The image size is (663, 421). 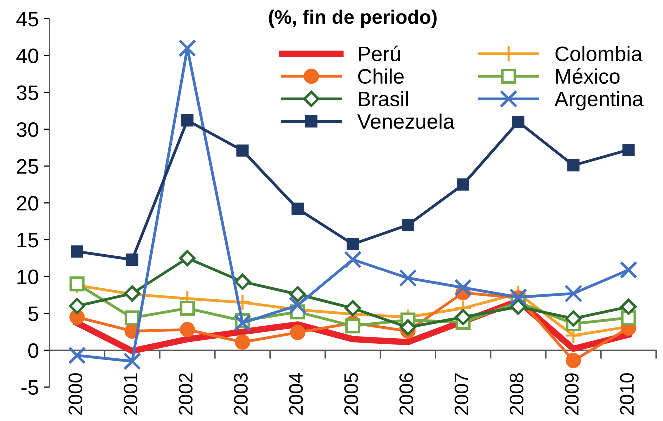 I want to click on x-tick-label: 2002, so click(x=186, y=394).